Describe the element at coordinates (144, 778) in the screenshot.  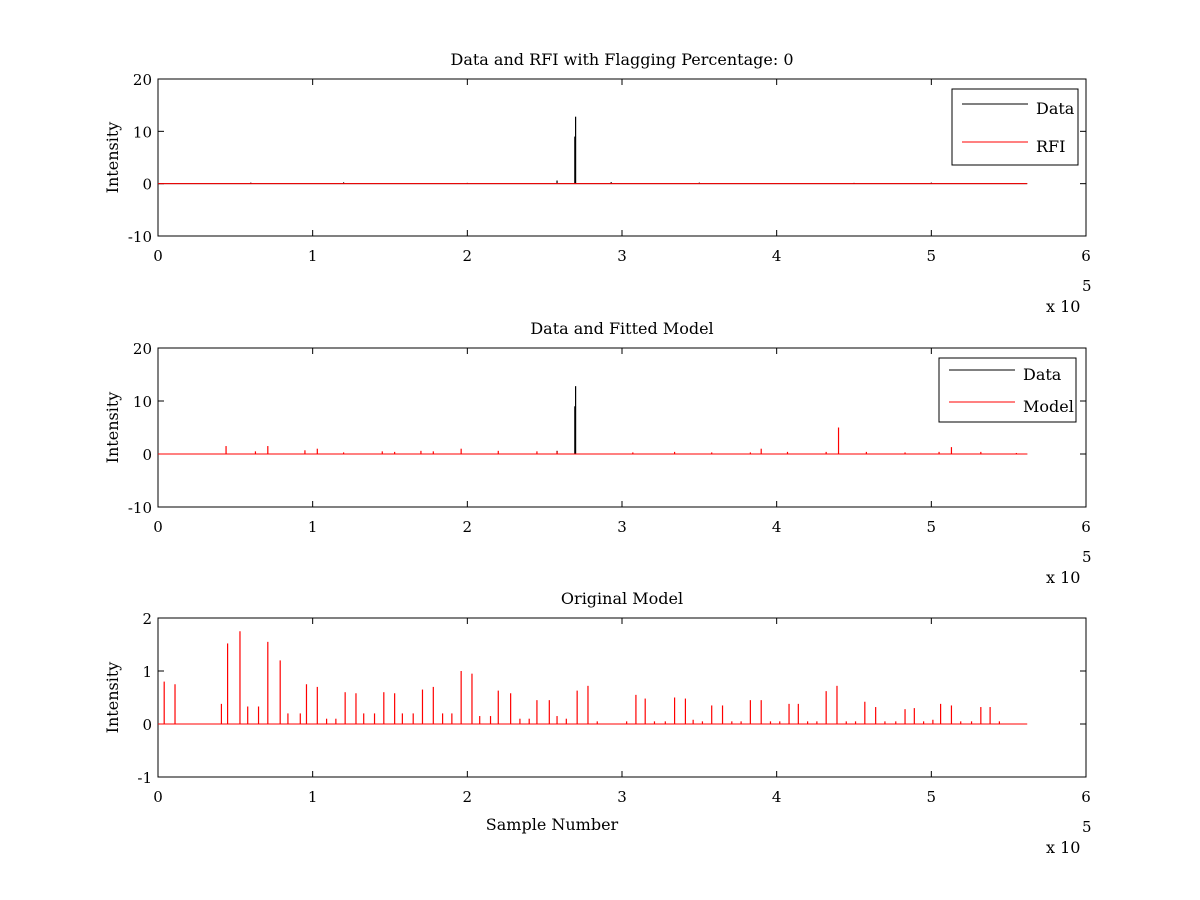
I see `y-tick-label: -1` at that location.